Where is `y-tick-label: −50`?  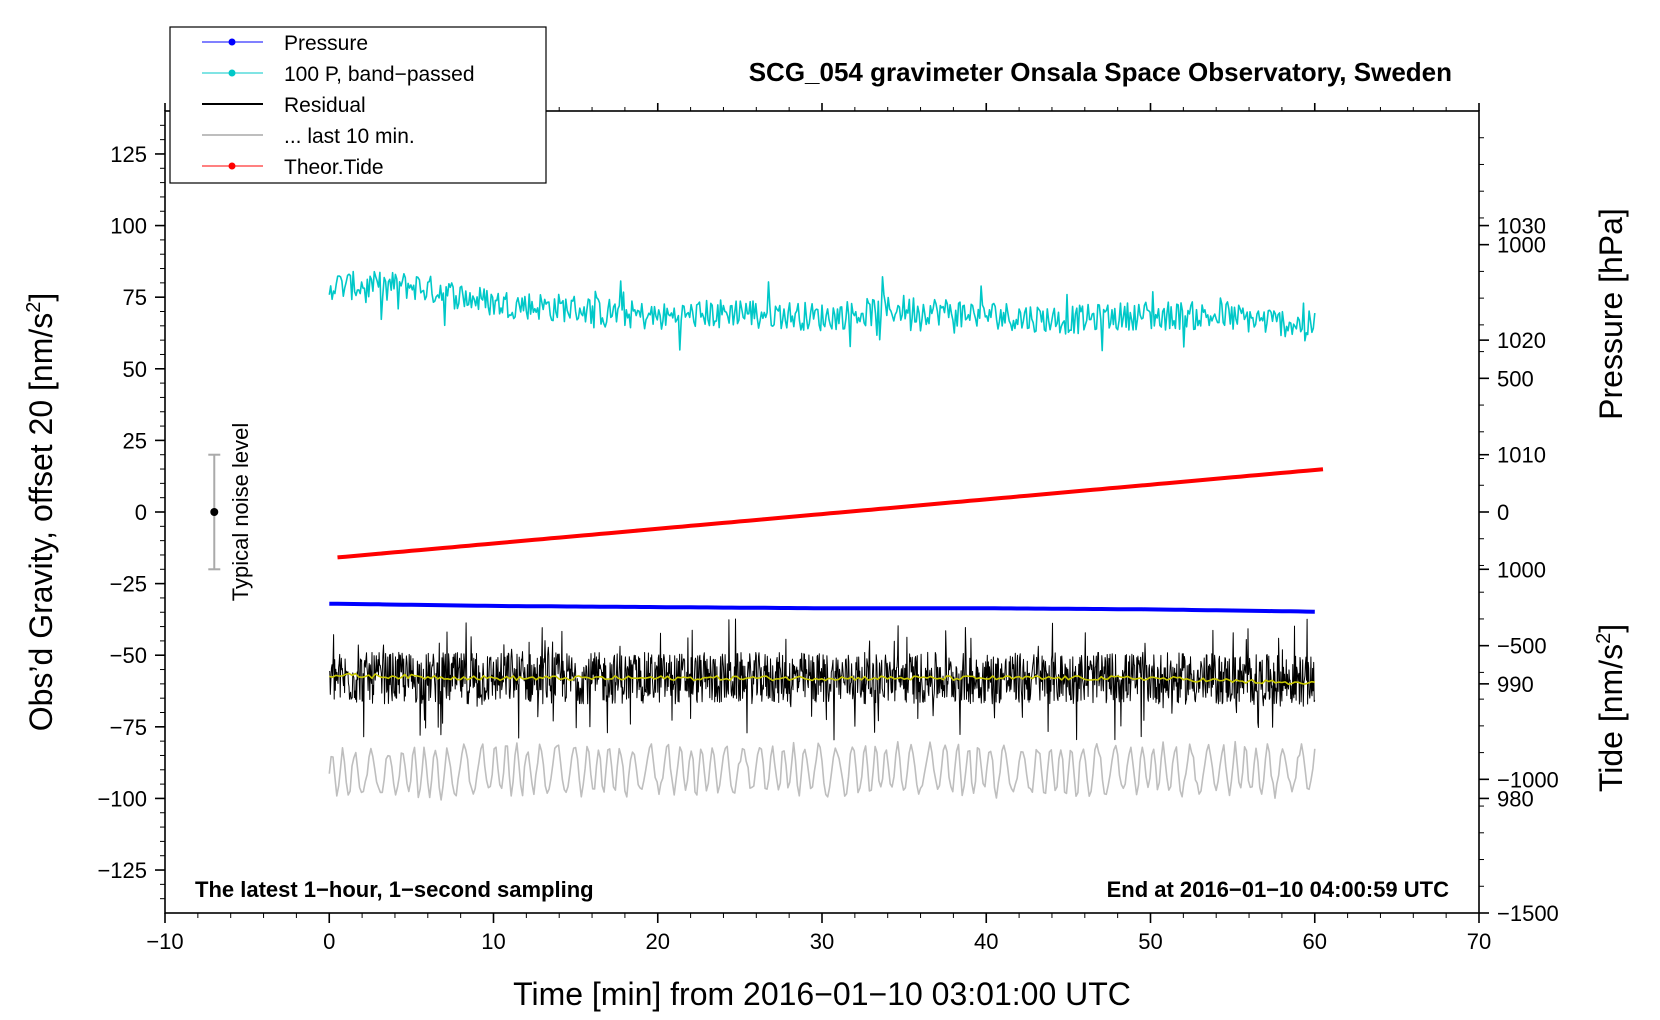 y-tick-label: −50 is located at coordinates (128, 655).